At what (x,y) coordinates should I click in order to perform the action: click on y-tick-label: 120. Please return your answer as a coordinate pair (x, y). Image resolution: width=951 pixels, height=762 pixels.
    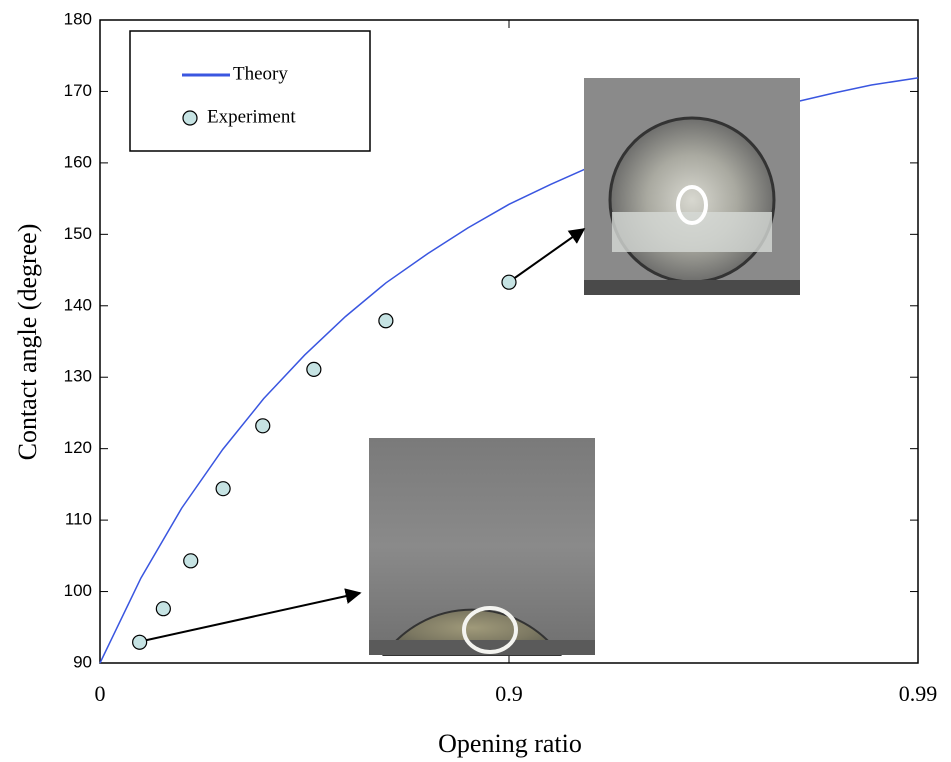
    Looking at the image, I should click on (78, 447).